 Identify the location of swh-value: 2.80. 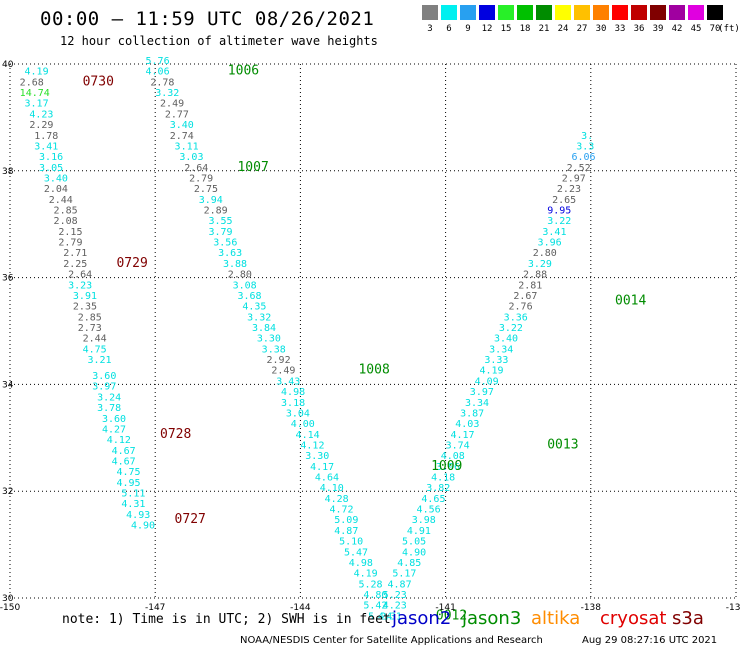
(545, 253).